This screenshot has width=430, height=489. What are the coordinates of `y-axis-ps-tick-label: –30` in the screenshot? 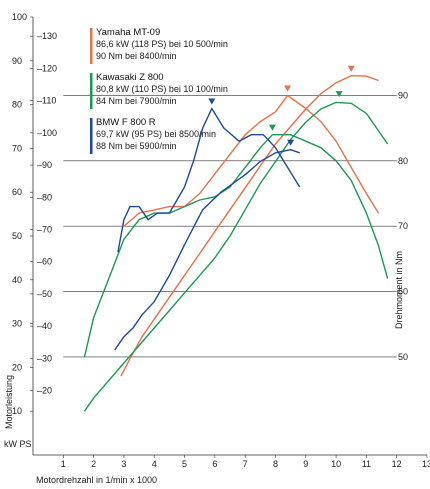 It's located at (44, 358).